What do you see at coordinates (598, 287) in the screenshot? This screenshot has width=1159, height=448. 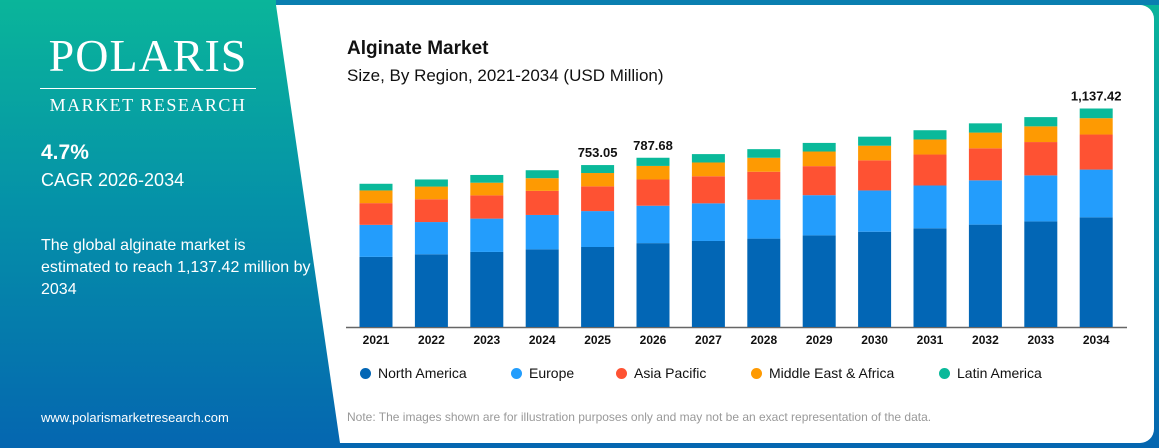 I see `bar-north-america-2025` at bounding box center [598, 287].